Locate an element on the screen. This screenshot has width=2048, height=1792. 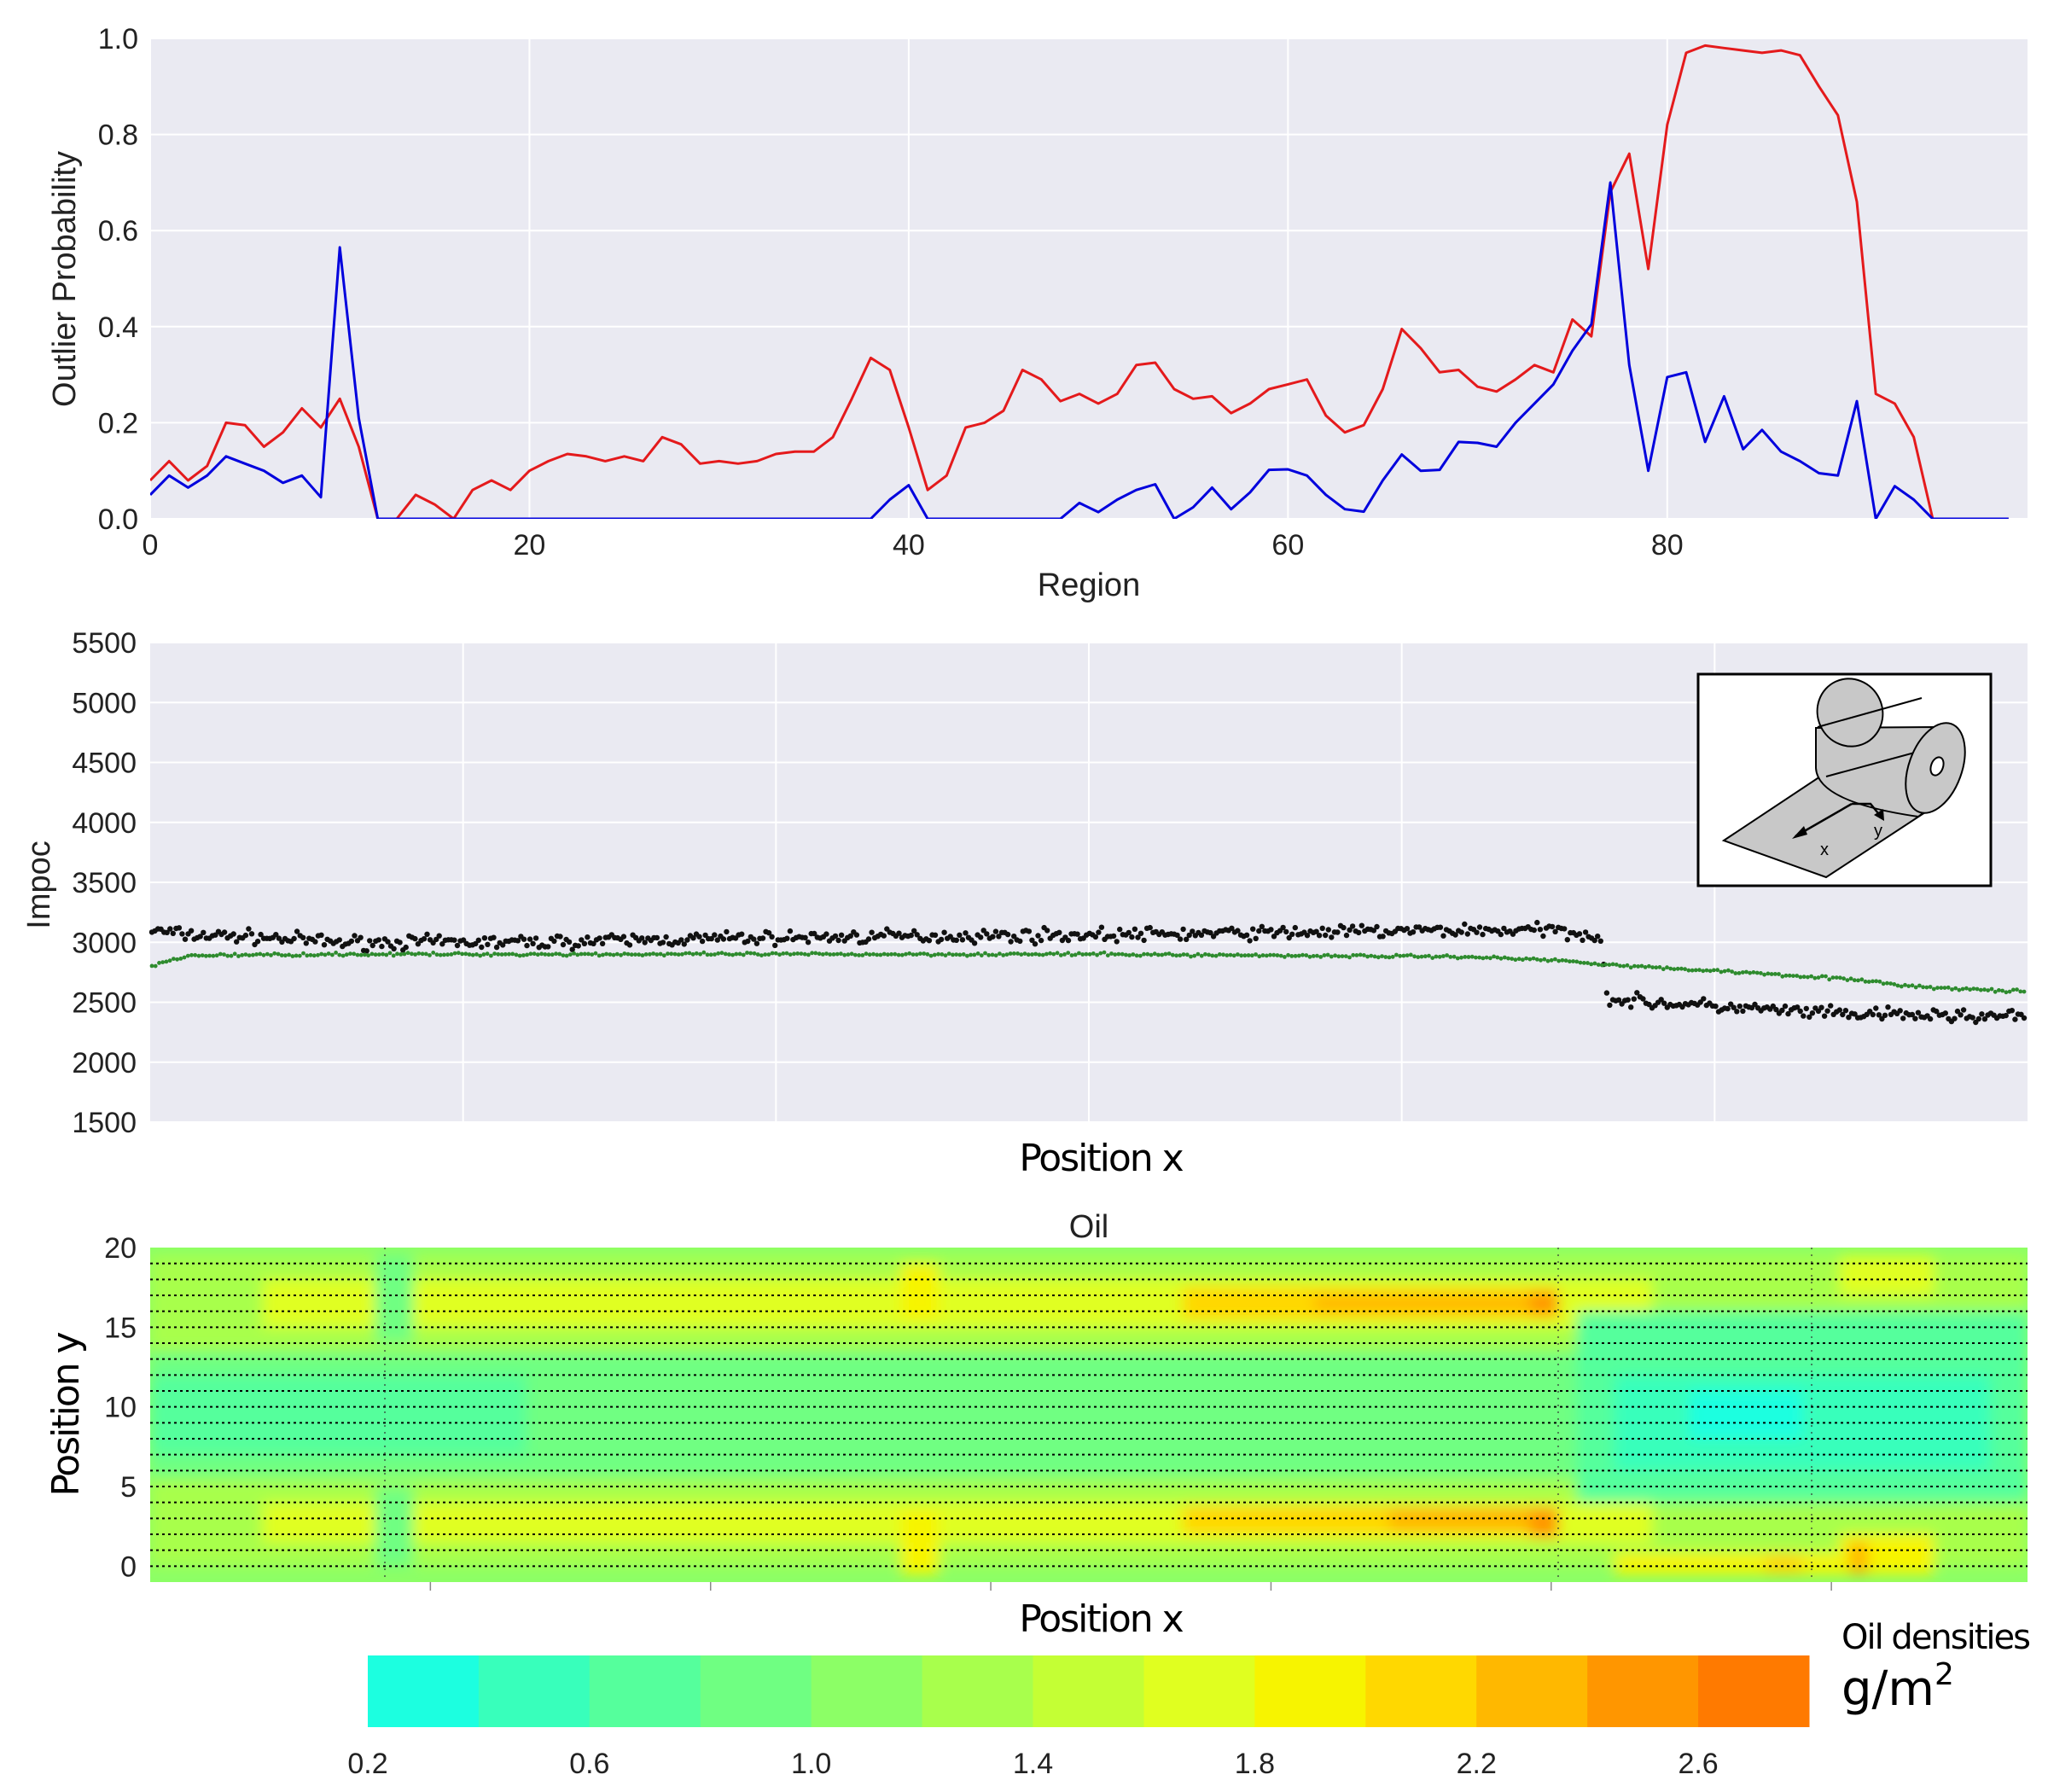
y-tick-label: 20 is located at coordinates (121, 1248).